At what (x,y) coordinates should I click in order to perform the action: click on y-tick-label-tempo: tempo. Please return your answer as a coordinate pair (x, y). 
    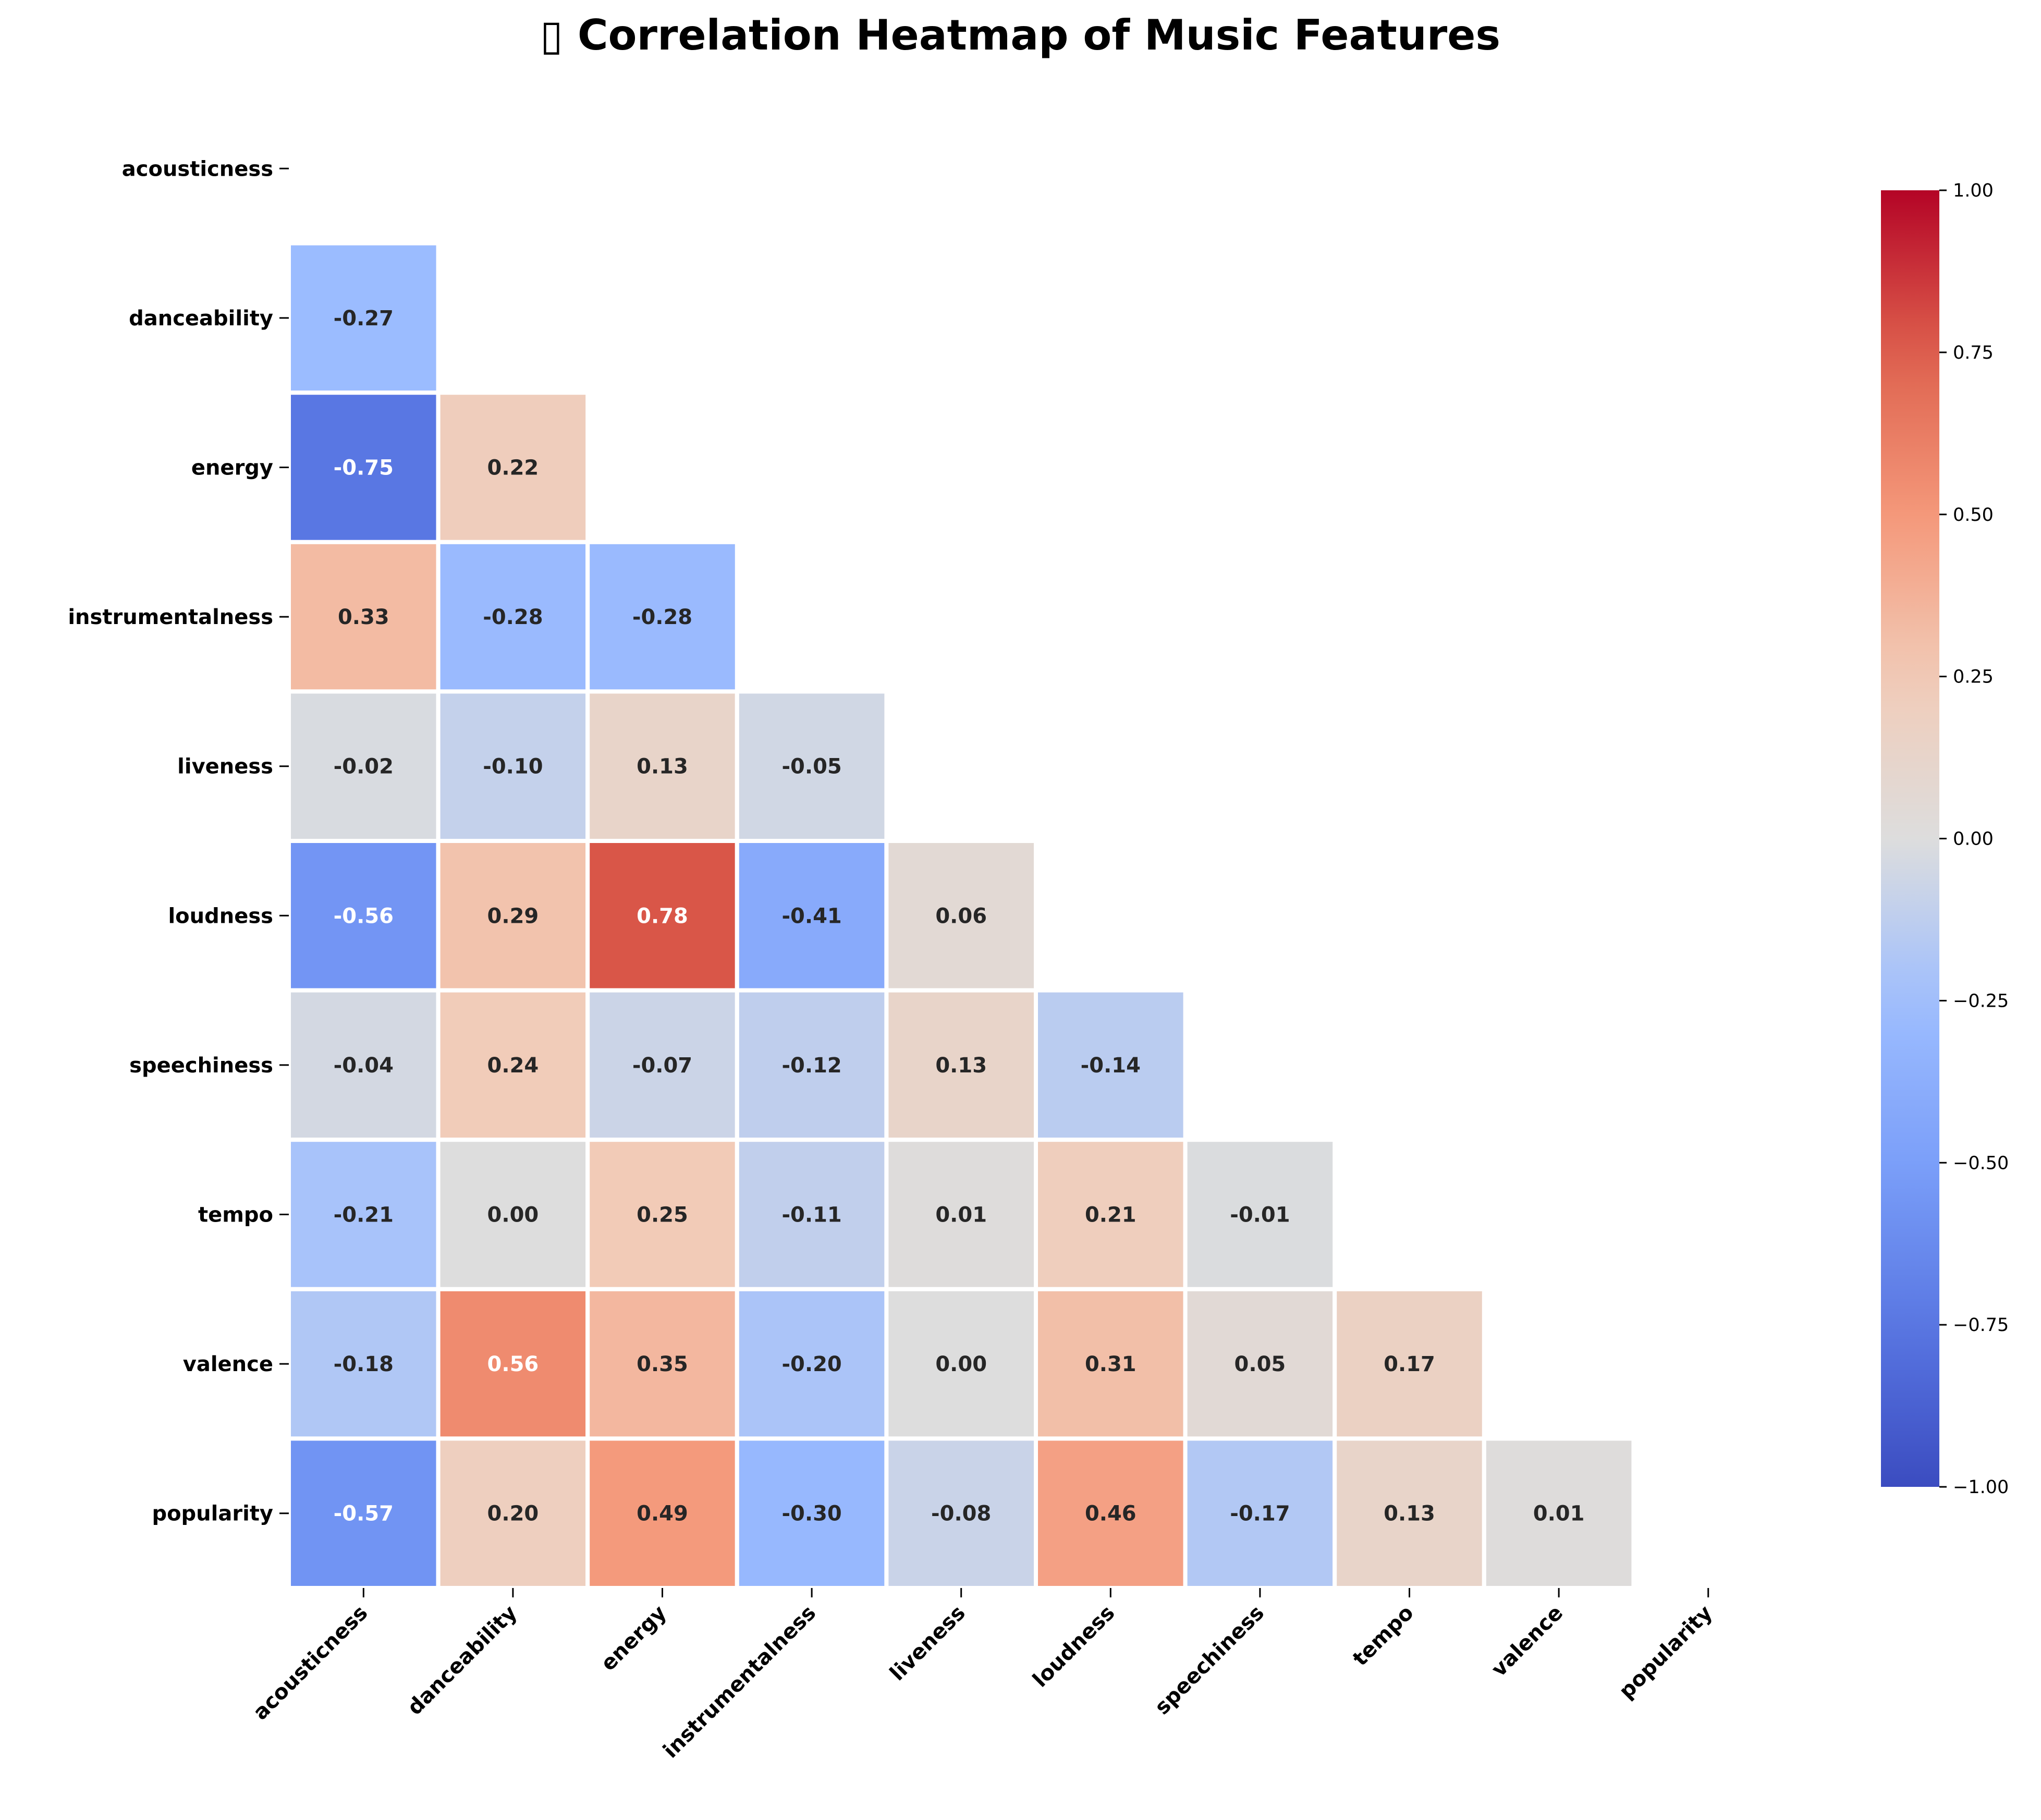
    Looking at the image, I should click on (235, 1215).